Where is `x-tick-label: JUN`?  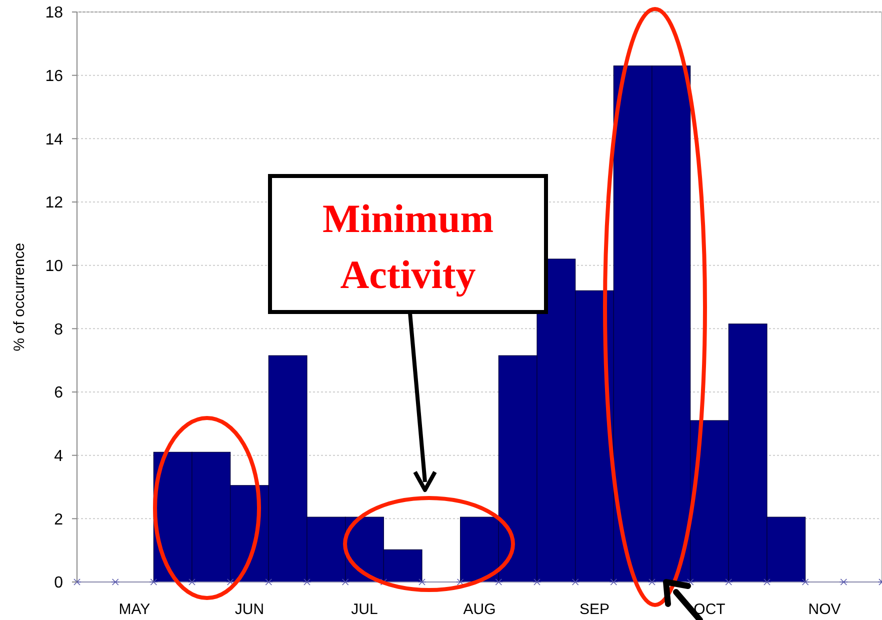 x-tick-label: JUN is located at coordinates (249, 609).